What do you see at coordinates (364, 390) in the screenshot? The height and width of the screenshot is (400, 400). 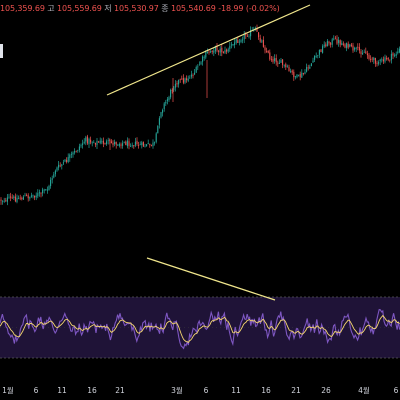 I see `time-axis-tick: 4월` at bounding box center [364, 390].